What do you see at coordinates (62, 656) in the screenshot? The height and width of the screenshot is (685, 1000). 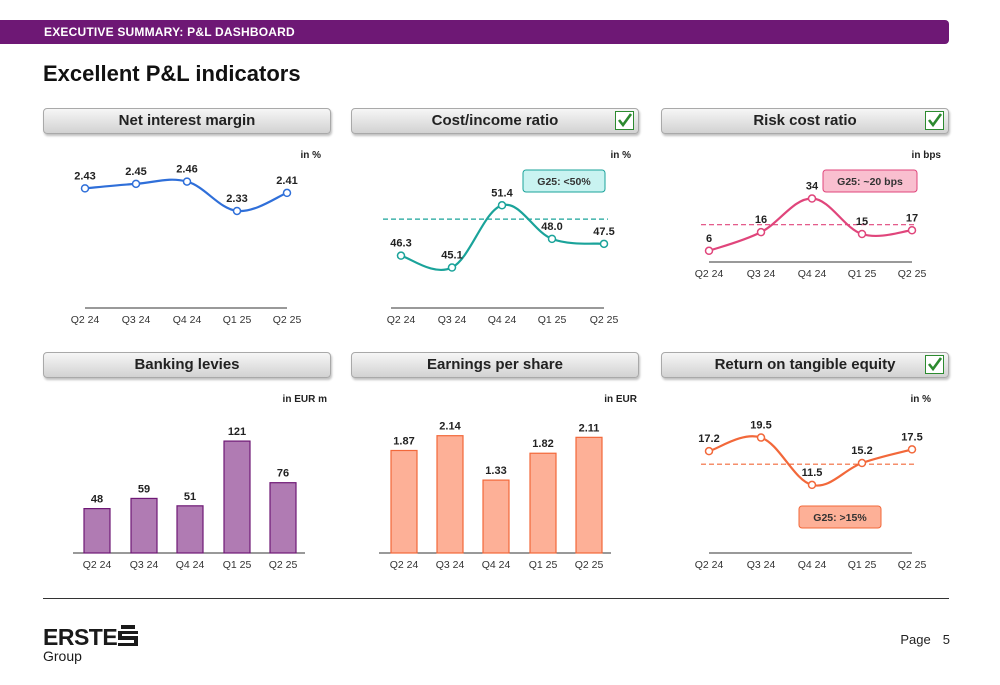 I see `logo-group-text: Group` at bounding box center [62, 656].